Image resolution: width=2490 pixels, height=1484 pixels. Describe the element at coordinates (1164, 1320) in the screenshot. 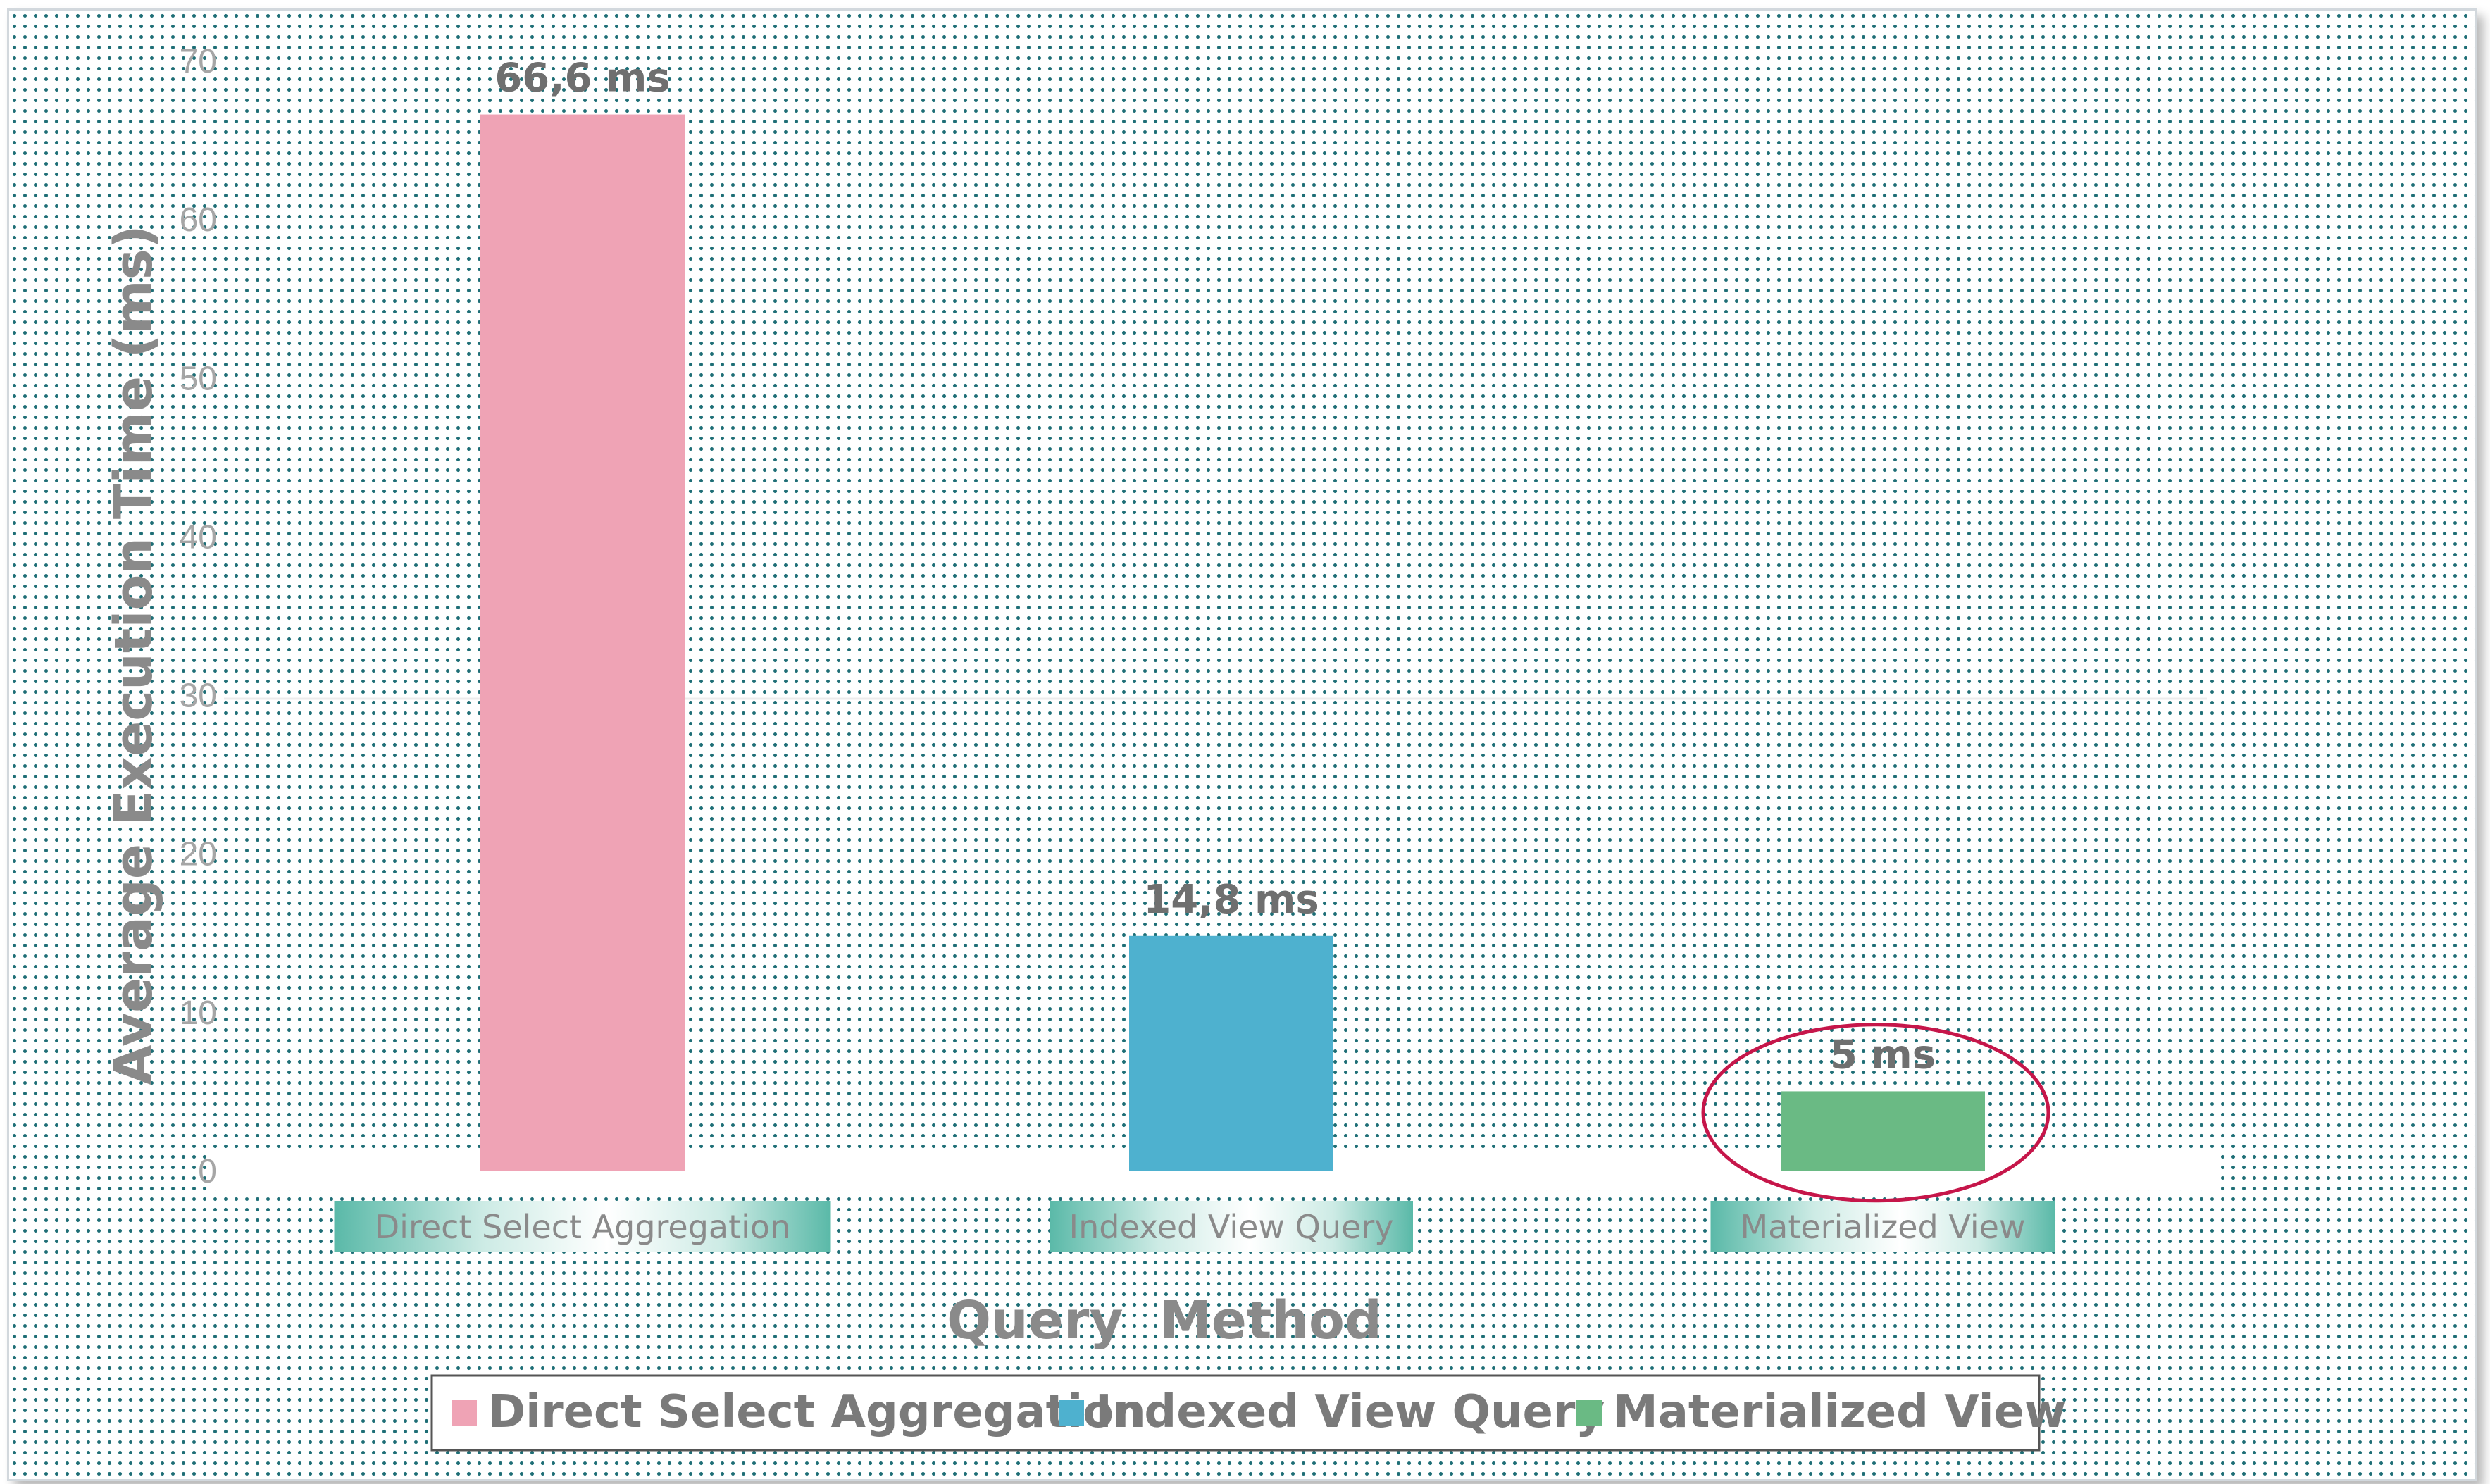

I see `x-axis-title: Query Method` at that location.